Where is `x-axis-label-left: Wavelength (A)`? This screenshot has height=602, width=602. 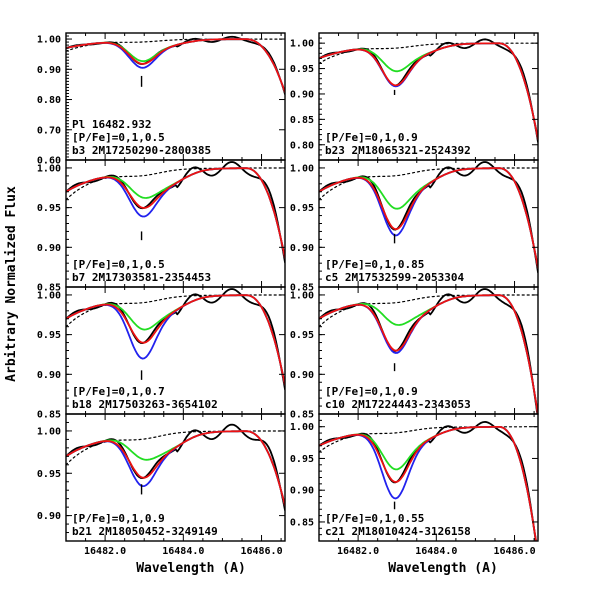
x-axis-label-left: Wavelength (A) is located at coordinates (191, 568).